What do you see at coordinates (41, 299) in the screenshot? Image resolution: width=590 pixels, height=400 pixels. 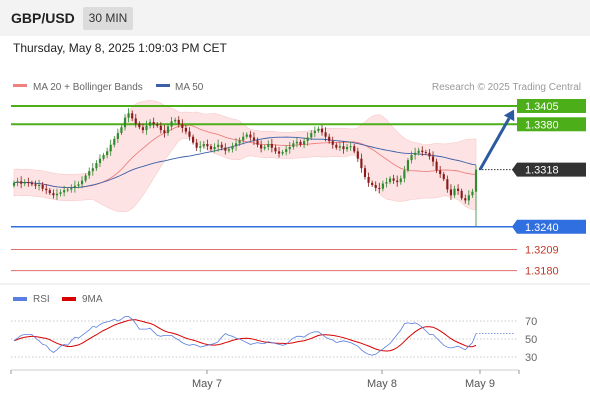 I see `legend-label-rsi: RSI` at bounding box center [41, 299].